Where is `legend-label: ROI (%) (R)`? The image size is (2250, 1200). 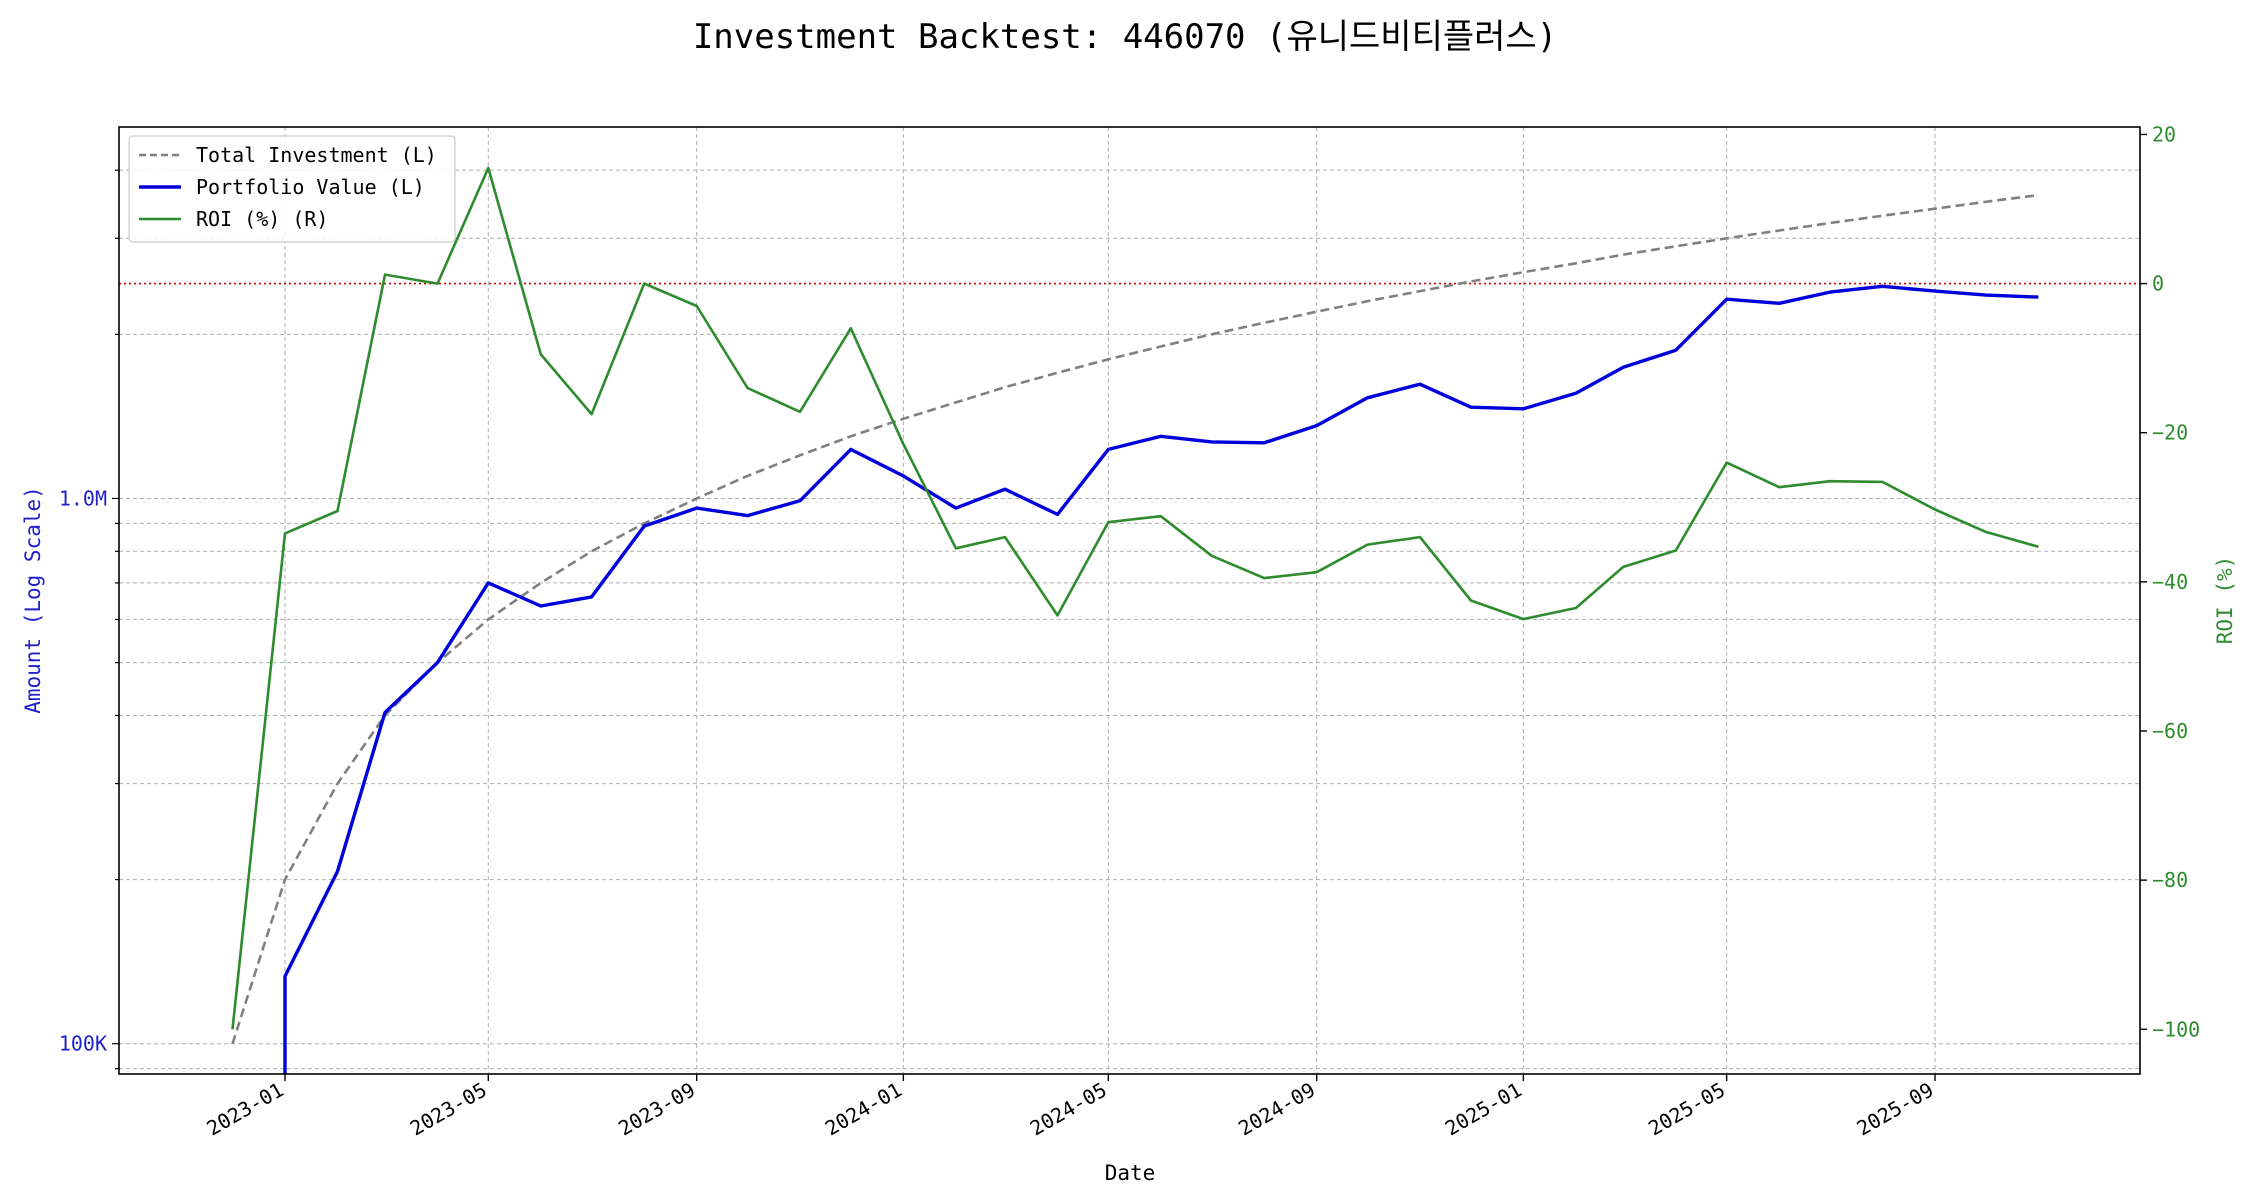 legend-label: ROI (%) (R) is located at coordinates (262, 219).